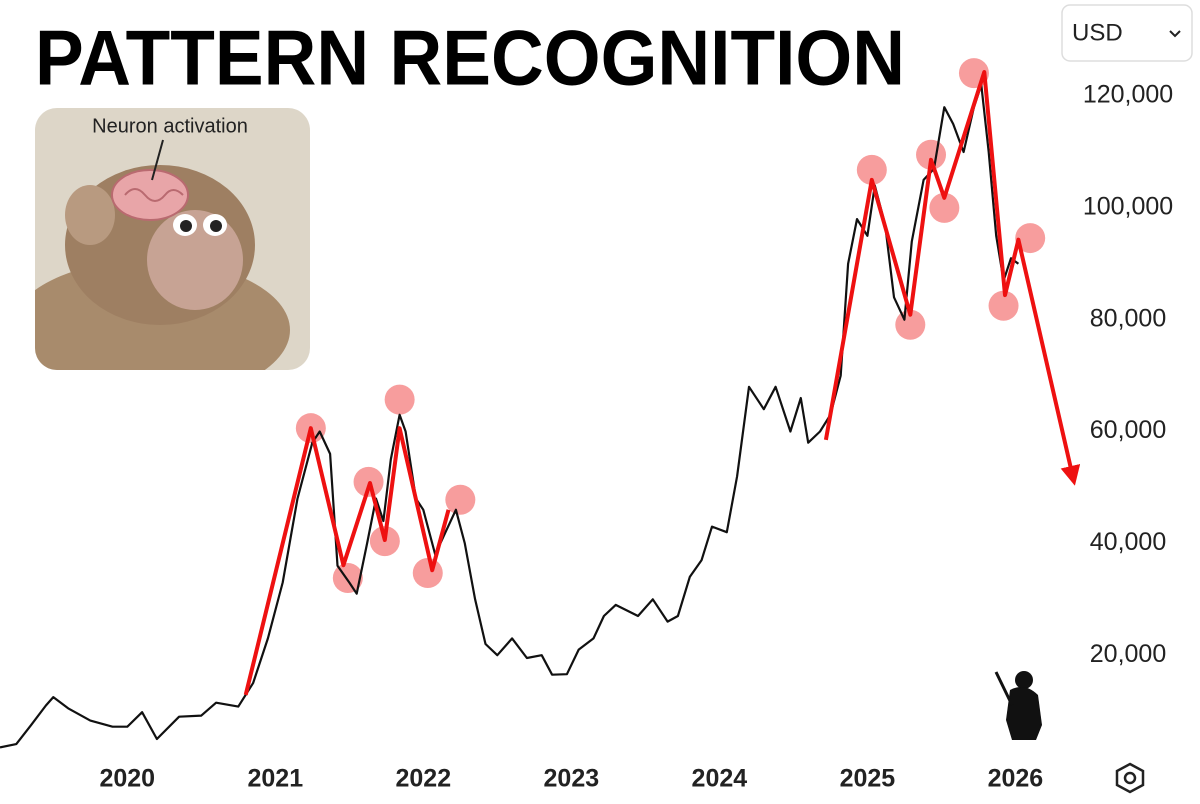  I want to click on x-tick-label: 2024, so click(720, 779).